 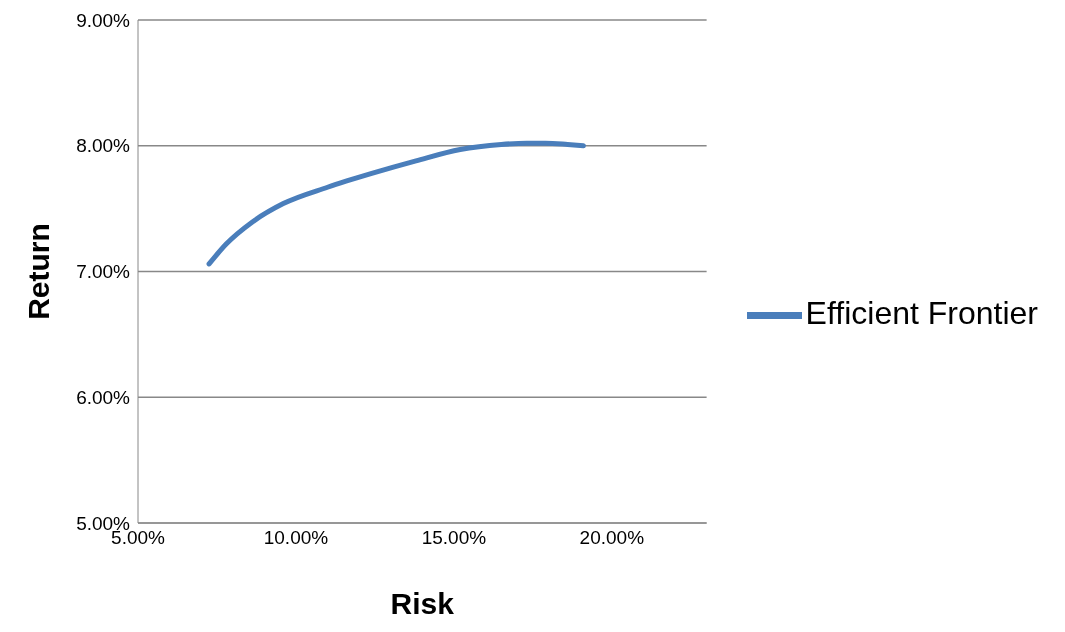 What do you see at coordinates (921, 312) in the screenshot?
I see `legend-label: Efficient Frontier` at bounding box center [921, 312].